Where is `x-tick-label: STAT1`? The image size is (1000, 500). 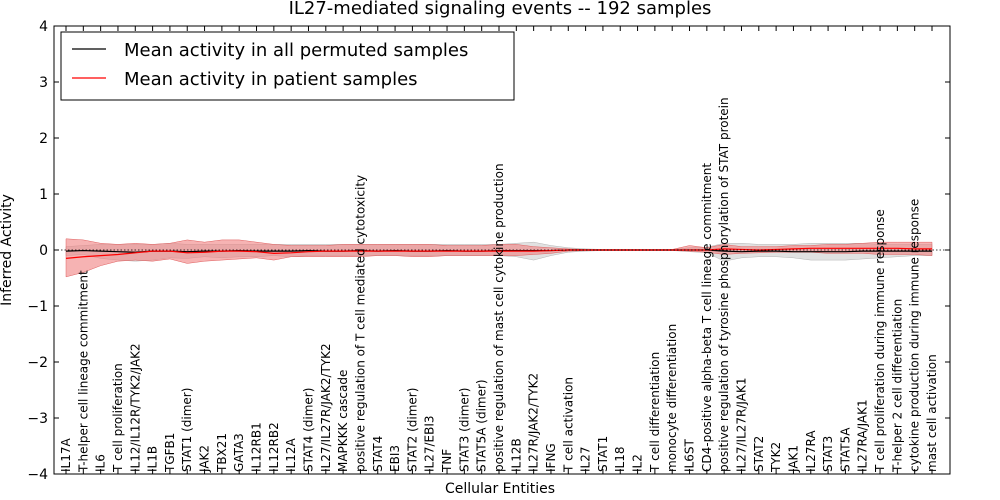
x-tick-label: STAT1 is located at coordinates (603, 454).